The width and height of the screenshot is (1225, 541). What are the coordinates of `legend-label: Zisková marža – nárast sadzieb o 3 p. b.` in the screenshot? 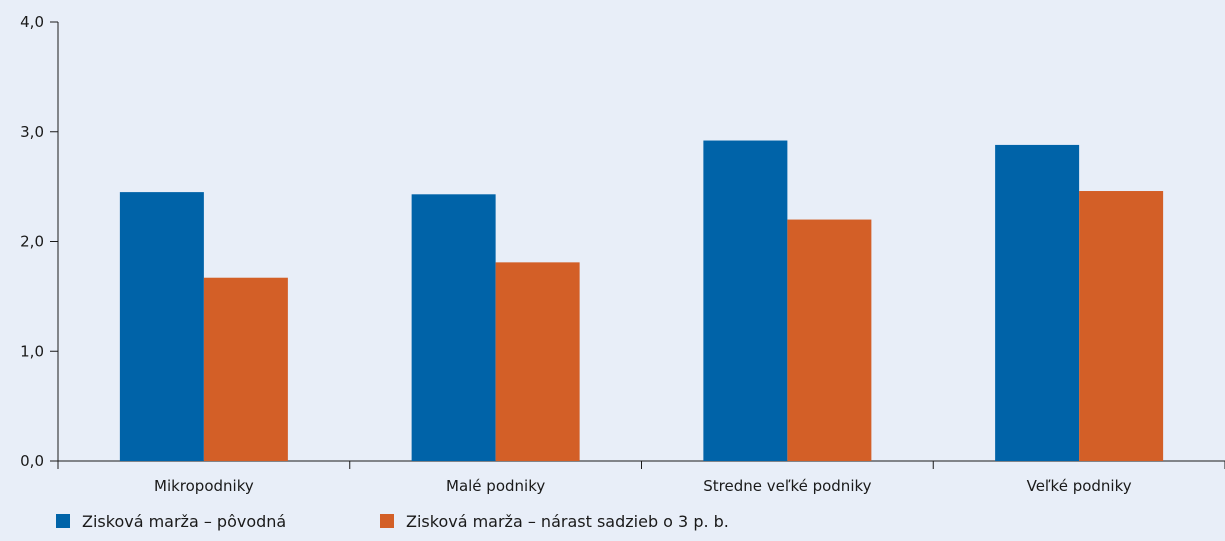 It's located at (567, 521).